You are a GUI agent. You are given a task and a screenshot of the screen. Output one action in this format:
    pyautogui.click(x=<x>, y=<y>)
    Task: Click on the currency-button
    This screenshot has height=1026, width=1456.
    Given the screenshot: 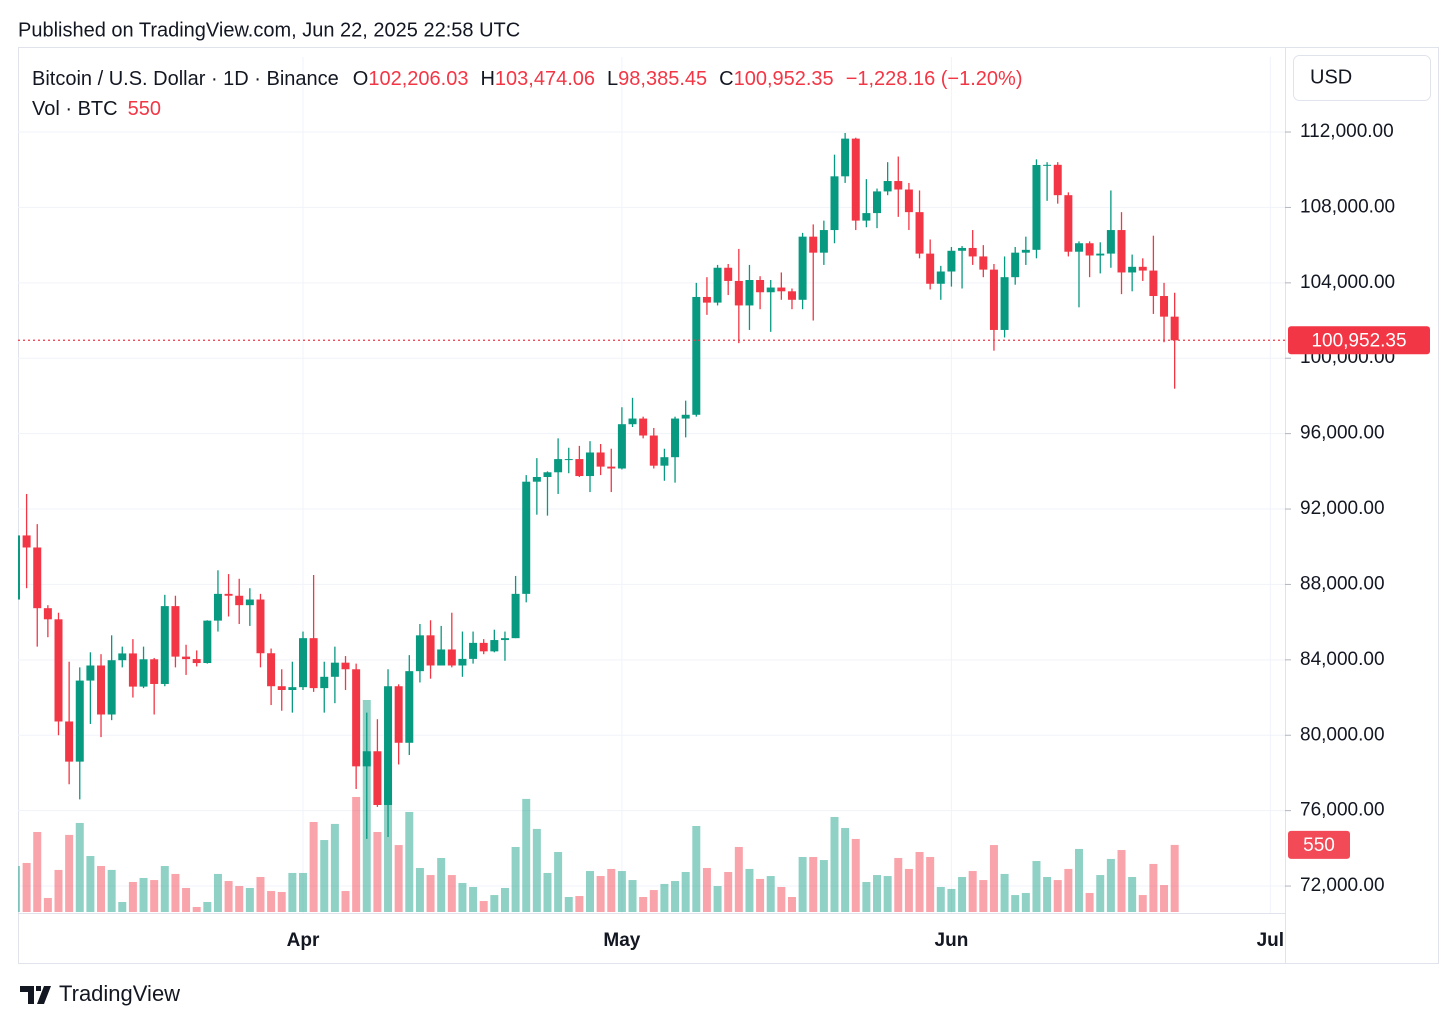 What is the action you would take?
    pyautogui.click(x=1362, y=78)
    